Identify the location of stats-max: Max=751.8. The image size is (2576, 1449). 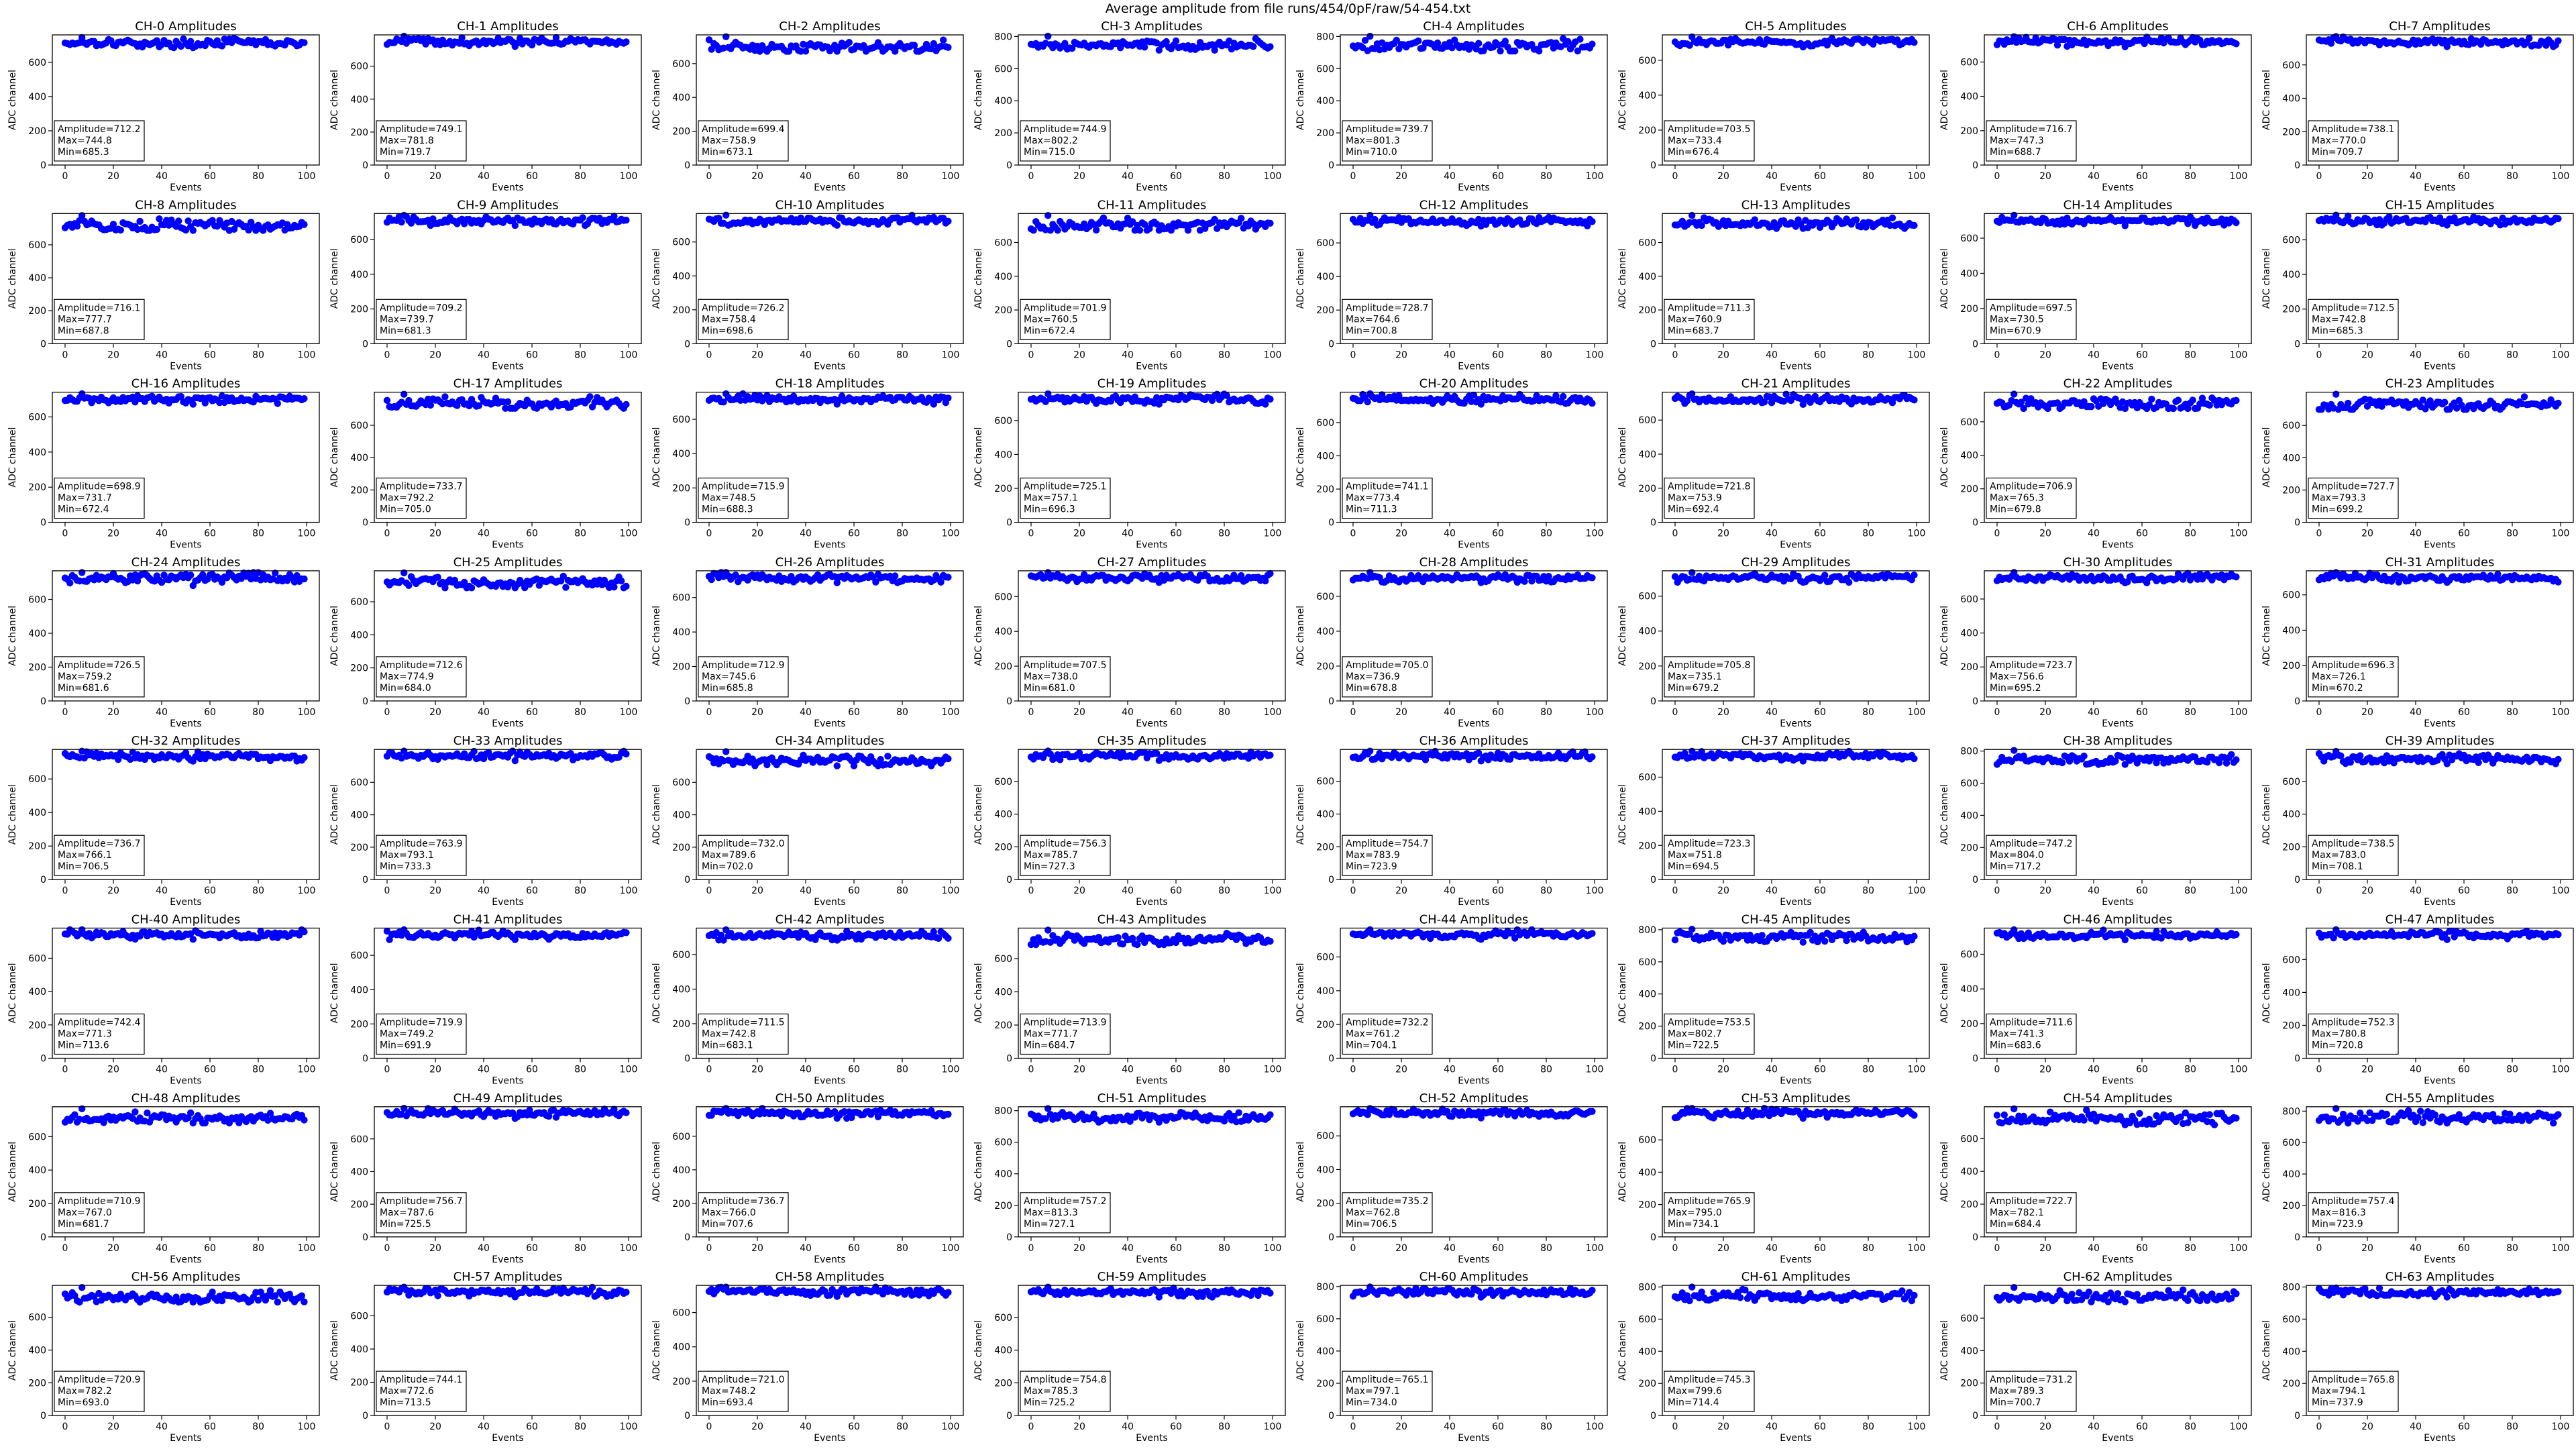
(1695, 855).